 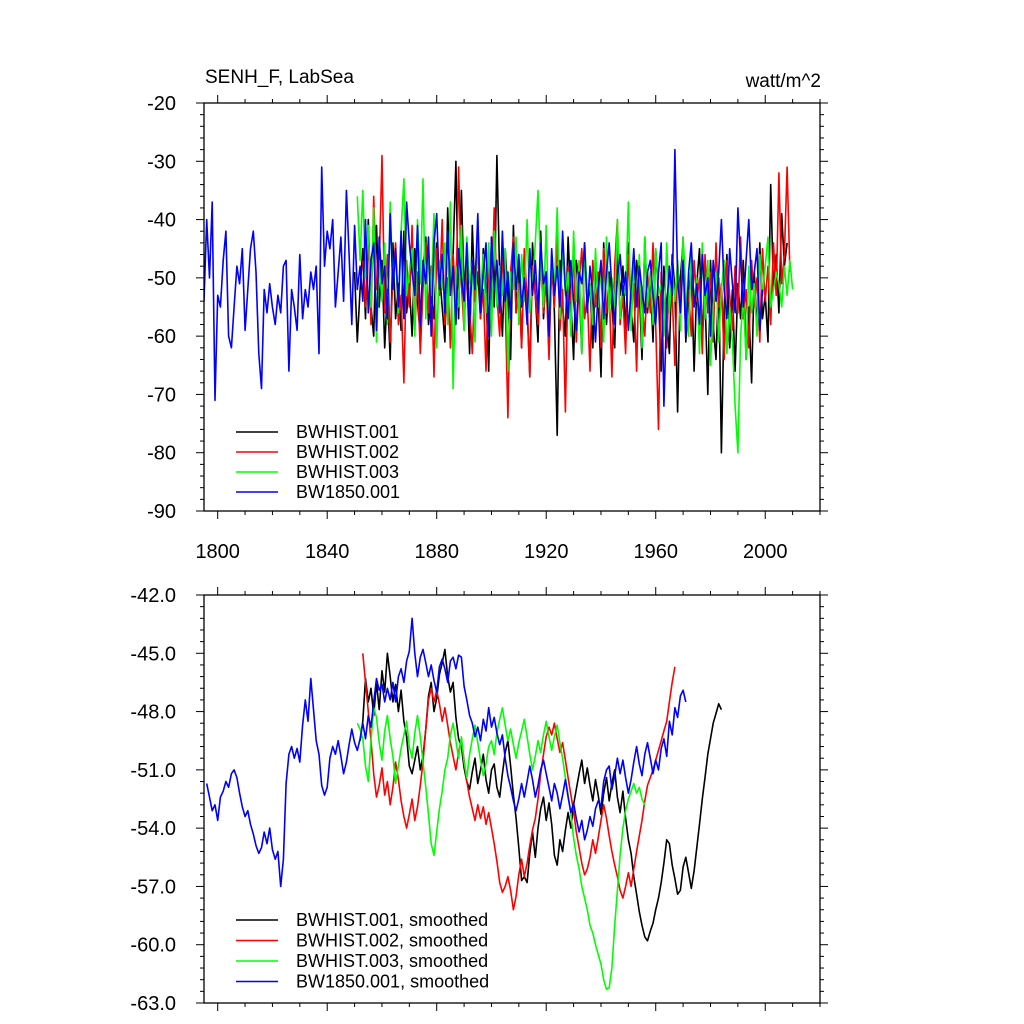 I want to click on legend-label: BWHIST.002, smoothed, so click(x=392, y=941).